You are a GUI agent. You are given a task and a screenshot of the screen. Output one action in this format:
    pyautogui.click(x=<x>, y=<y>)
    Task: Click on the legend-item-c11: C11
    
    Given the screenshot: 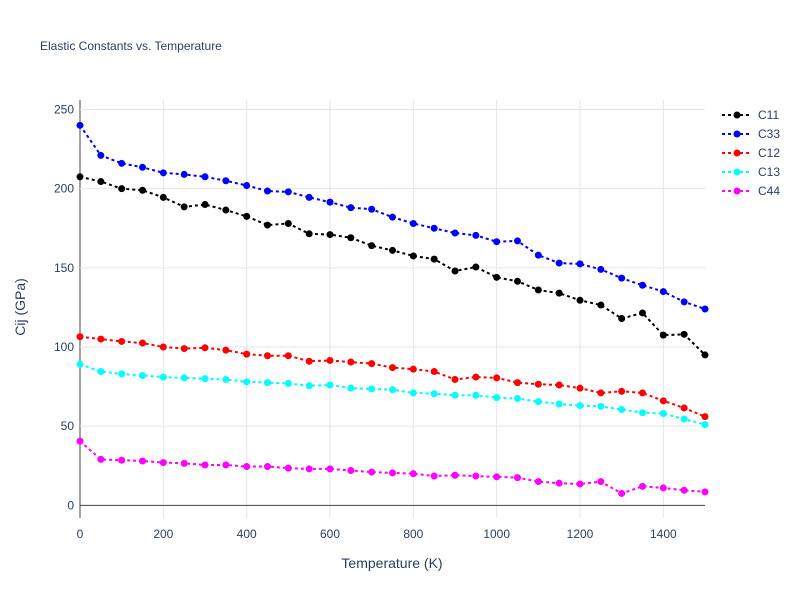 What is the action you would take?
    pyautogui.click(x=750, y=115)
    